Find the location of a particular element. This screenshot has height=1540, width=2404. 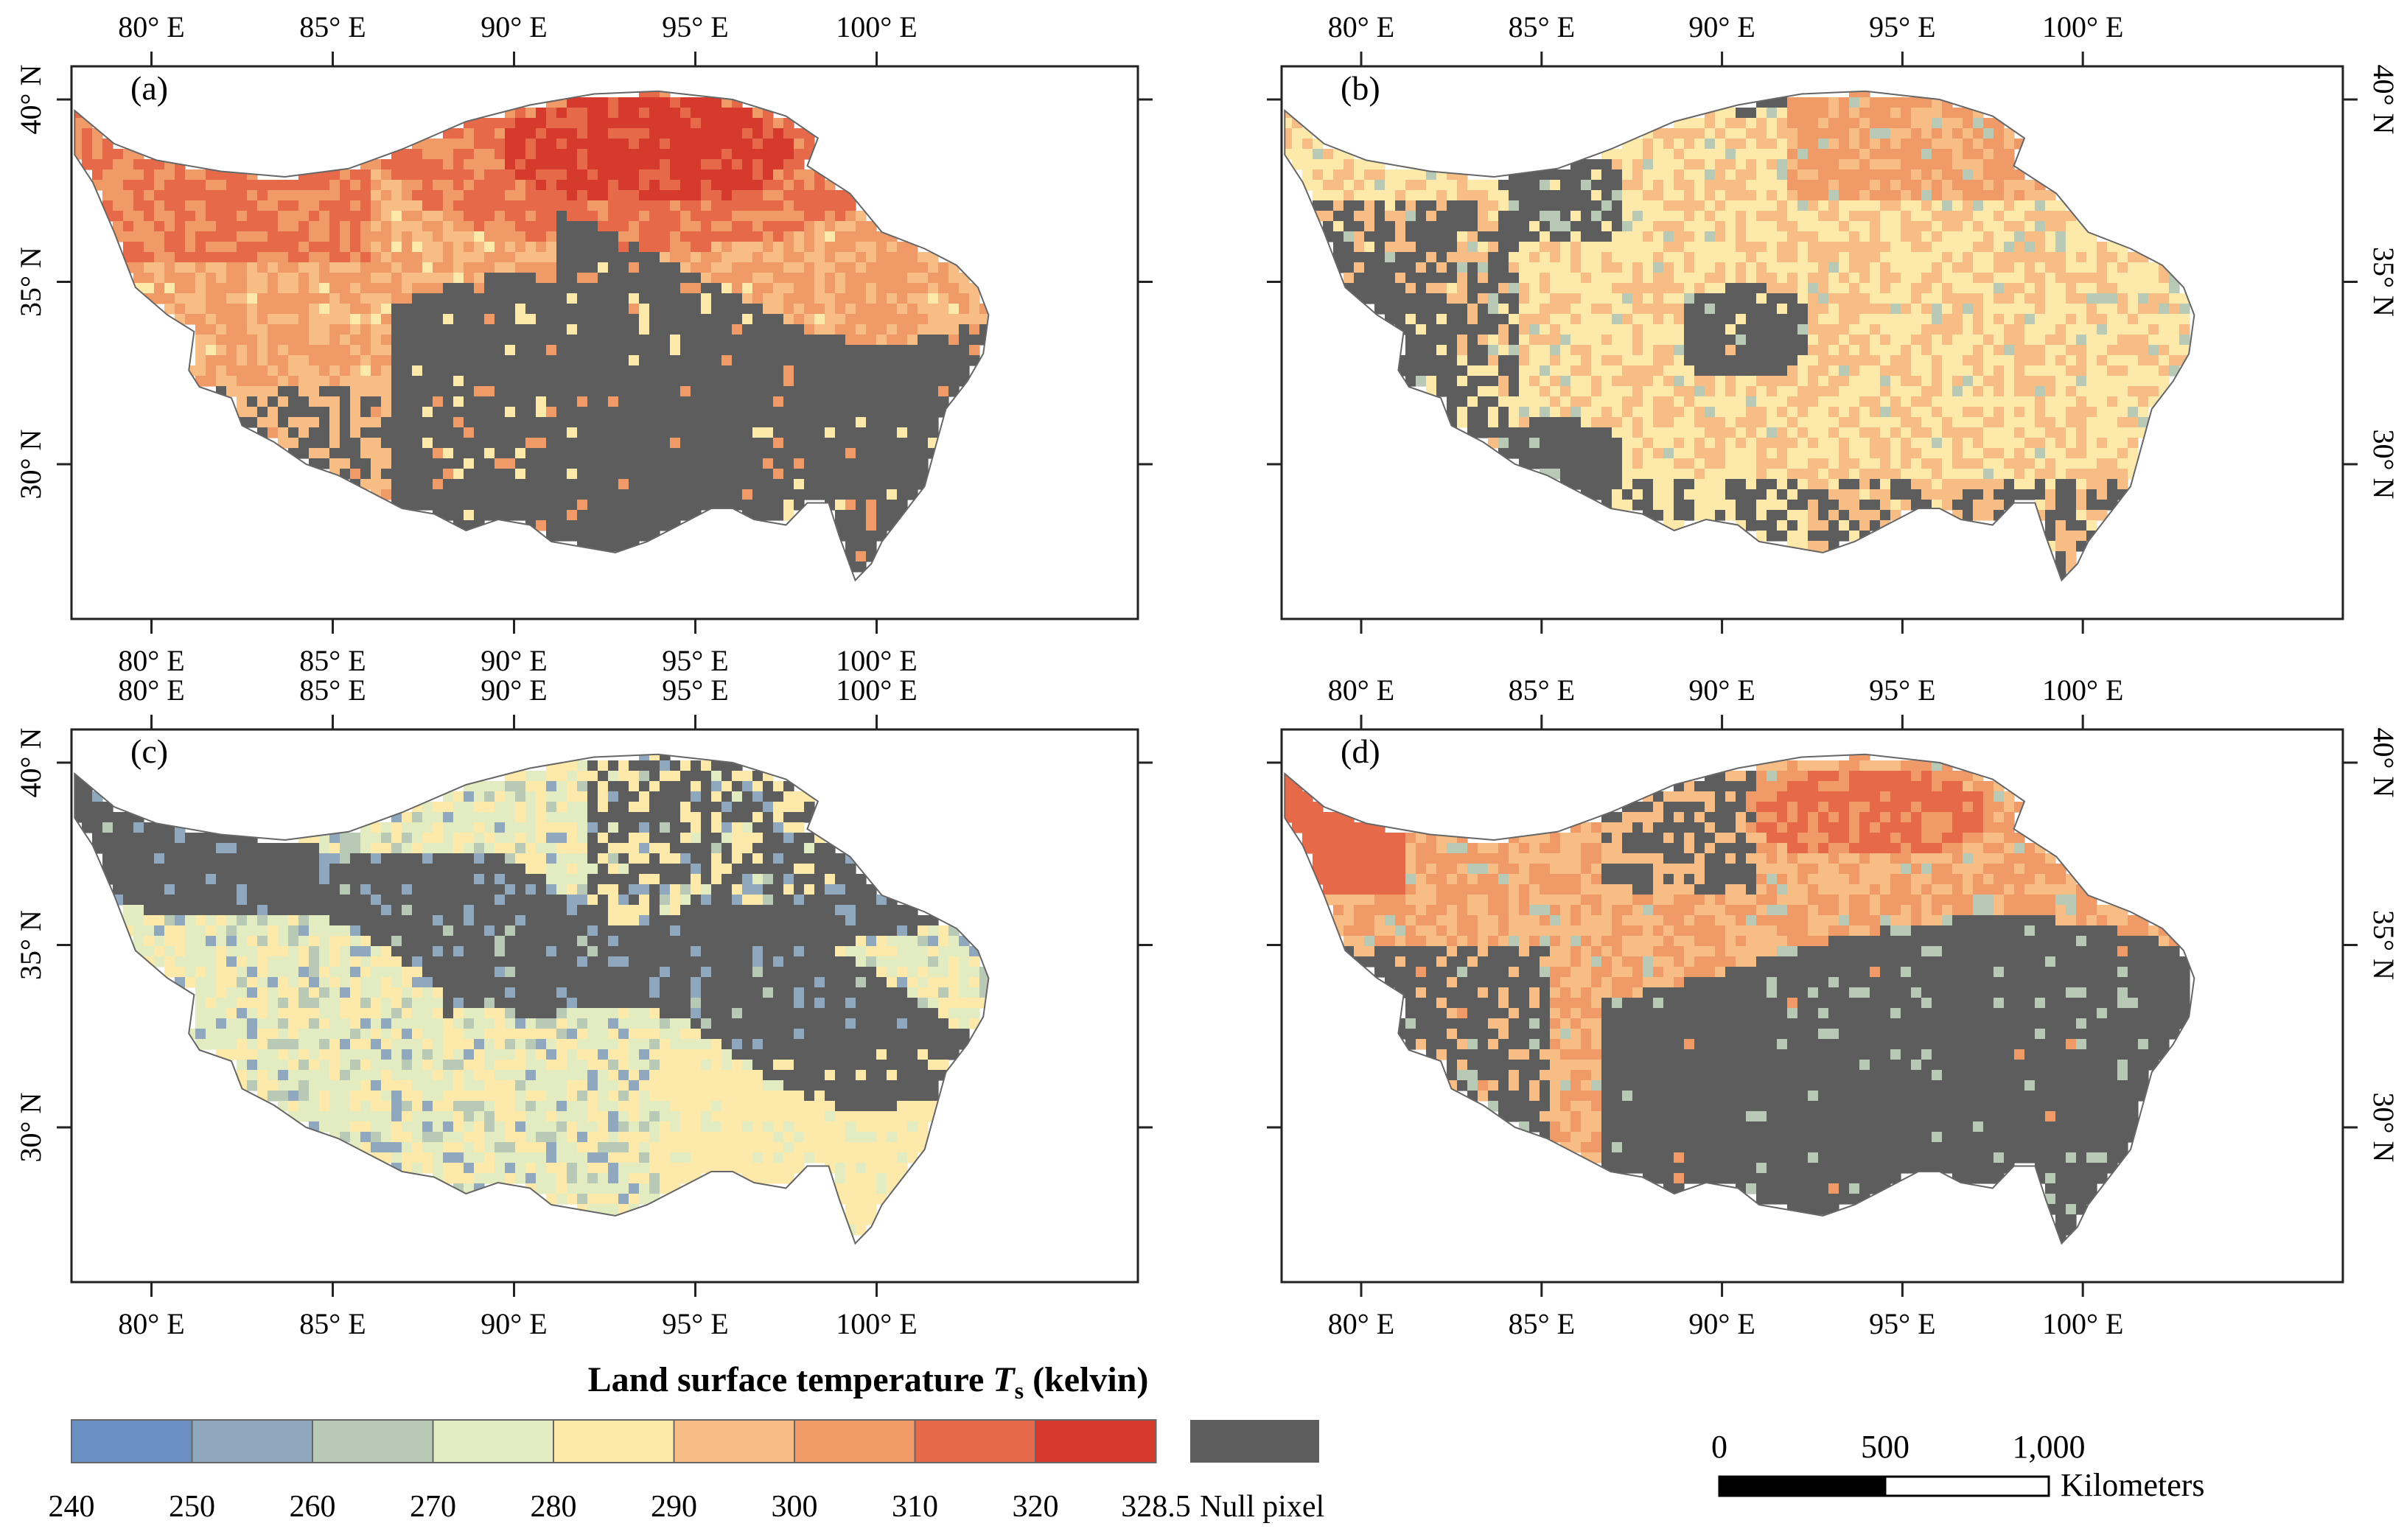

panel-label: (d) is located at coordinates (1360, 751).